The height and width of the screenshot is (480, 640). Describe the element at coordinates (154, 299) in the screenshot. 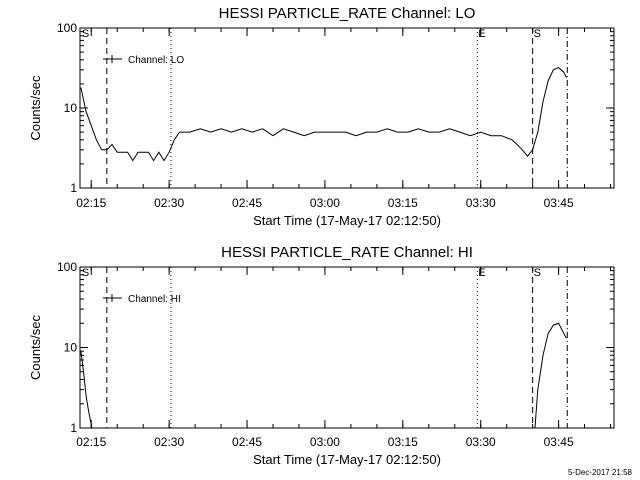

I see `legend-label: Channel: HI` at that location.